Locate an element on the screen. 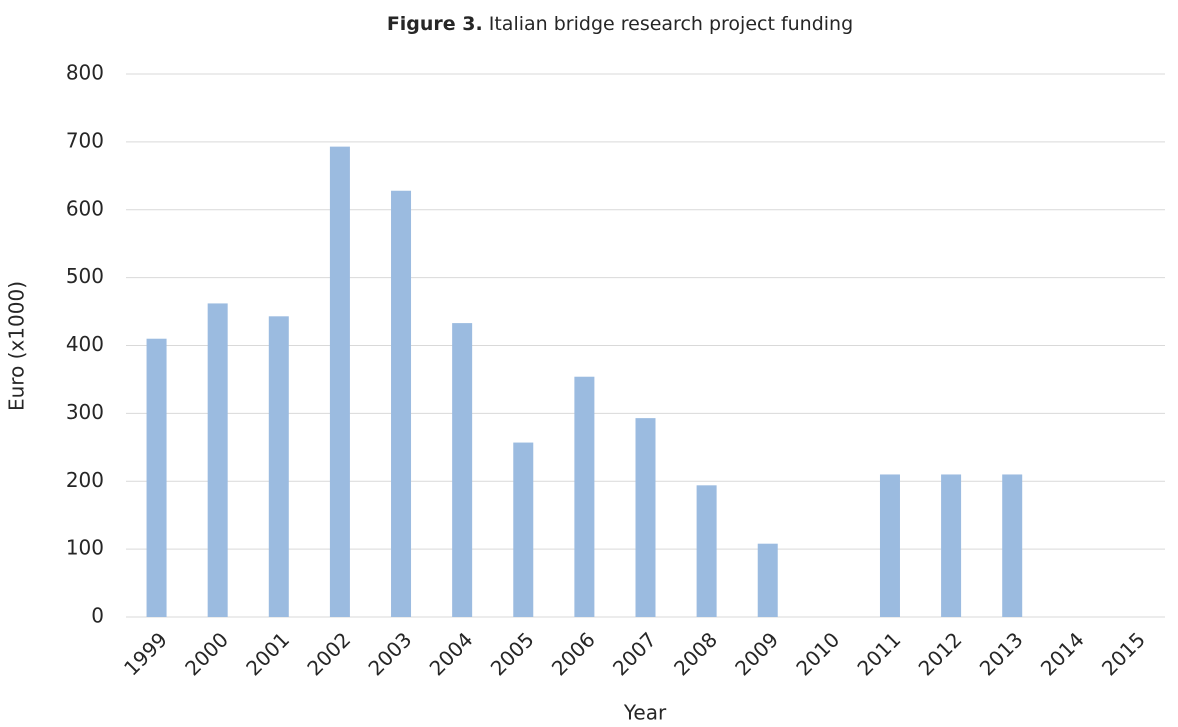 This screenshot has width=1178, height=727. x-tick-label: 2000 is located at coordinates (206, 653).